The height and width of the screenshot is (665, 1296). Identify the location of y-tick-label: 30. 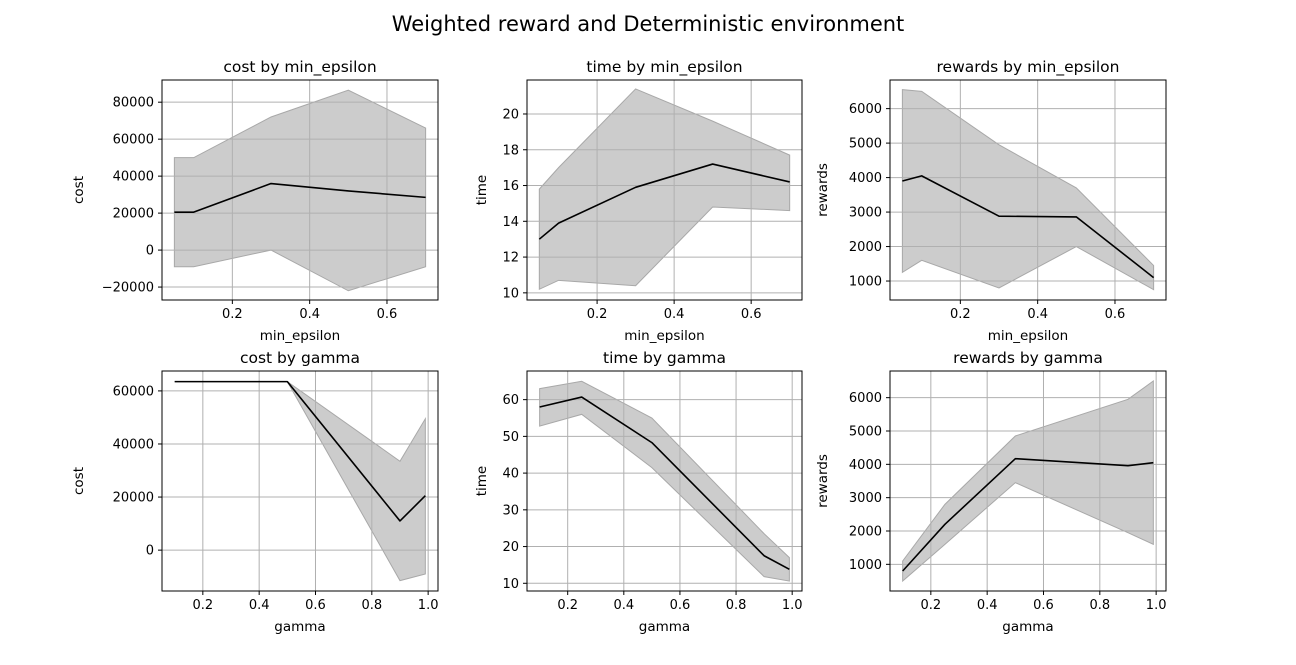
(510, 510).